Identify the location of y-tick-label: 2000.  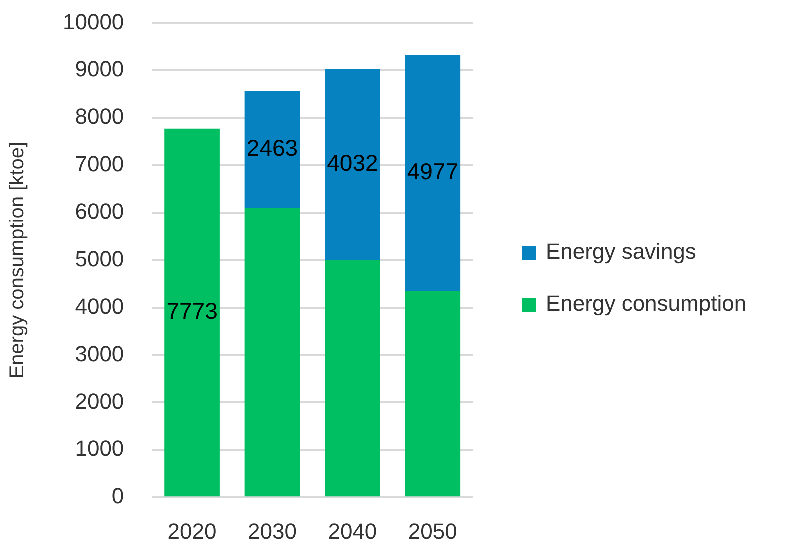
(99, 401).